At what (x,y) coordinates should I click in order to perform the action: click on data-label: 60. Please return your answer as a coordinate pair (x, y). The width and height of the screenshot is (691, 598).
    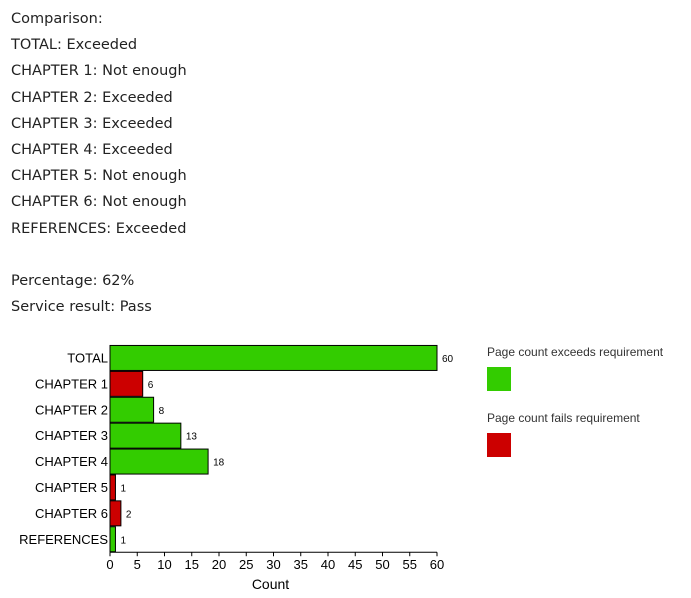
    Looking at the image, I should click on (448, 359).